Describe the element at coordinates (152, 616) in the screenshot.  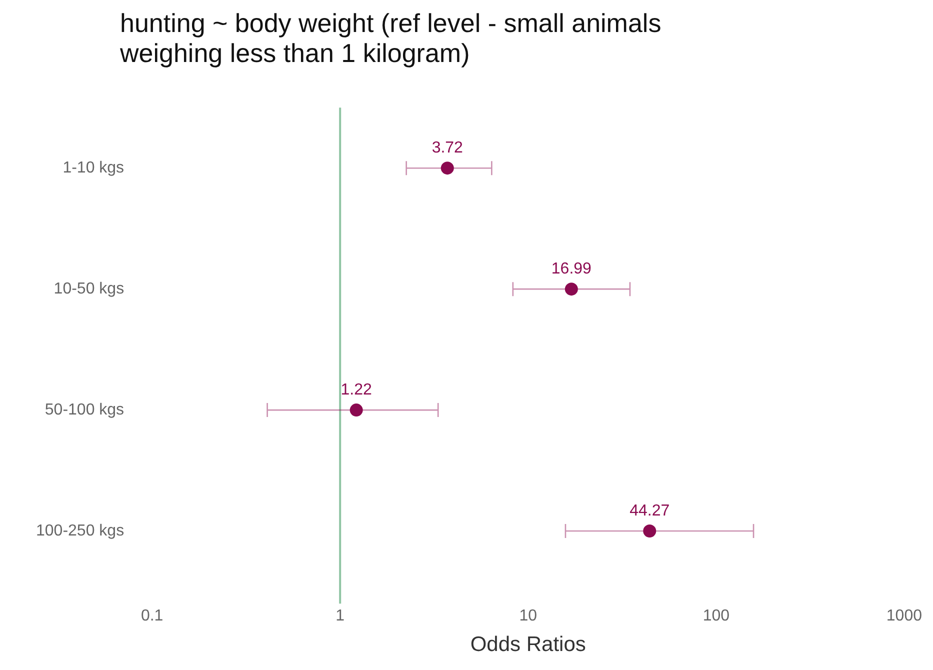
I see `x-tick-label: 0.1` at that location.